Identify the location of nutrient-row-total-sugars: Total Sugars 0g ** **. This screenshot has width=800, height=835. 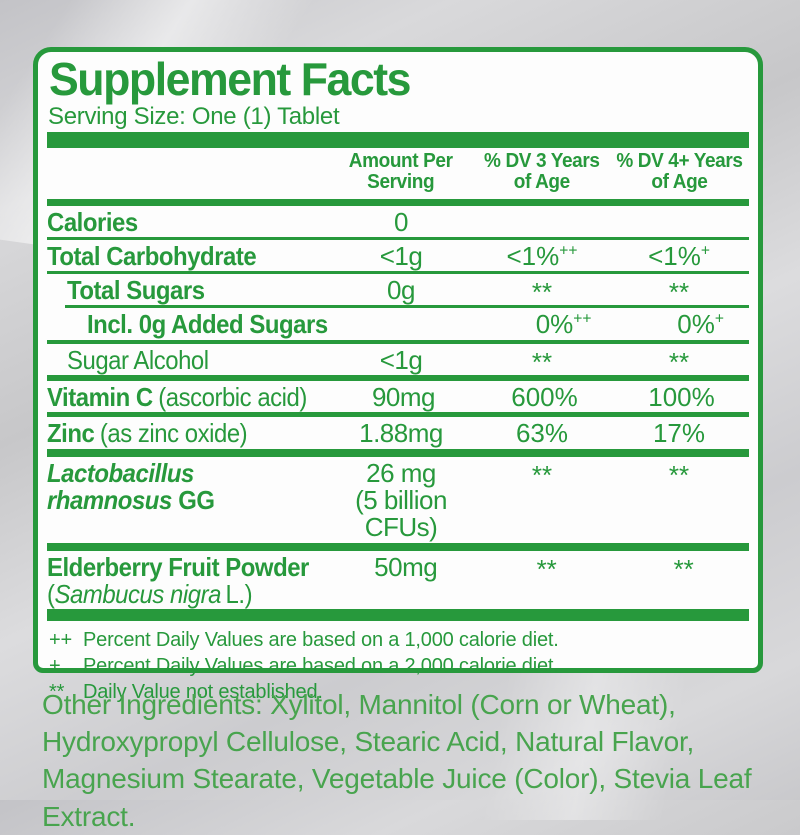
(398, 291).